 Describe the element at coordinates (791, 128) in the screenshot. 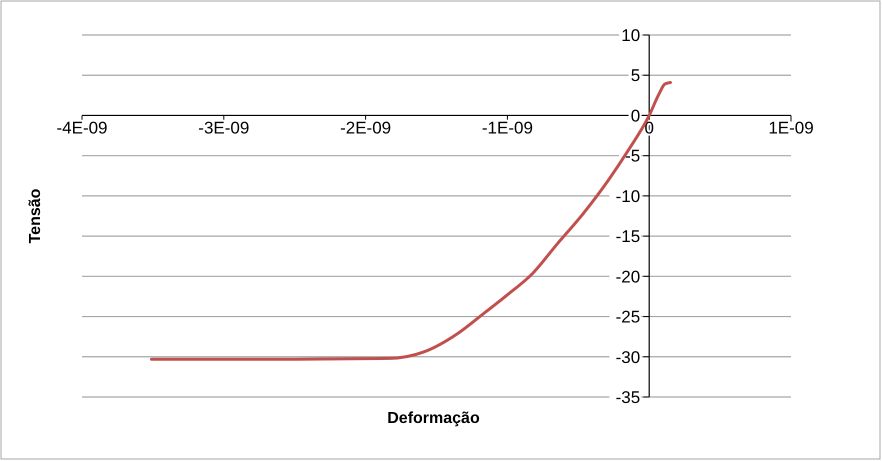

I see `x-tick-label: 1E-09` at that location.